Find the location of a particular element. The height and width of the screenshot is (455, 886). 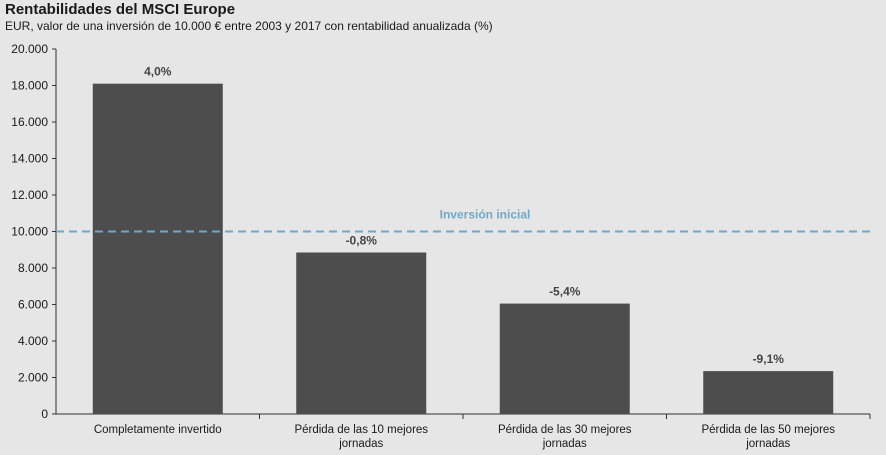

data-label: -0,8% is located at coordinates (362, 240).